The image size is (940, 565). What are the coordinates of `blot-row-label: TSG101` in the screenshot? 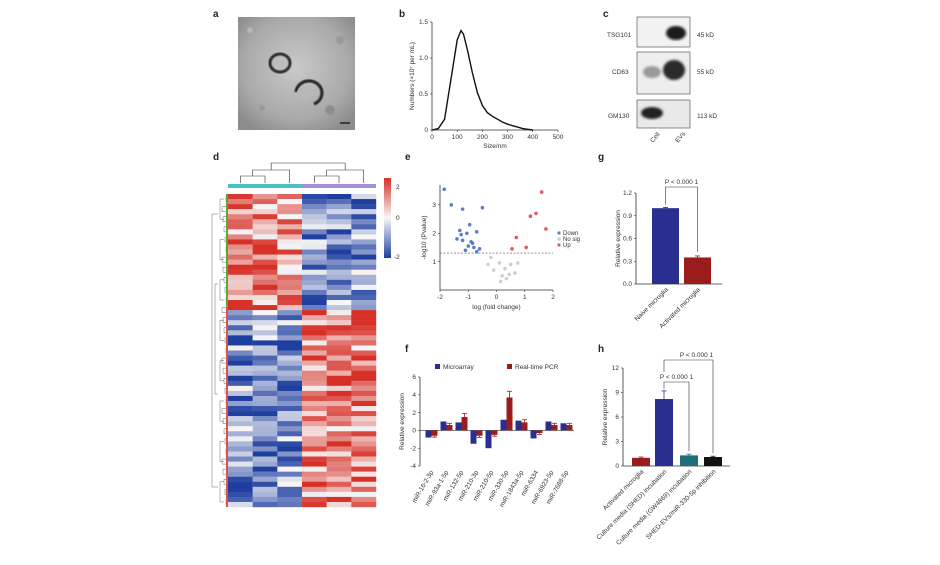 It's located at (619, 35).